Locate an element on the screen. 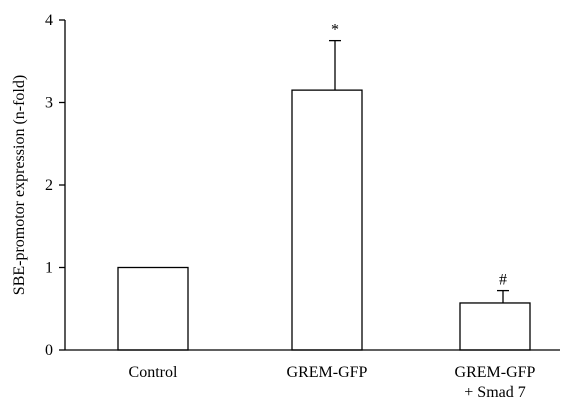  x-category-labels: Control GREM-GFP GREM-GFP + Smad 7 is located at coordinates (332, 382).